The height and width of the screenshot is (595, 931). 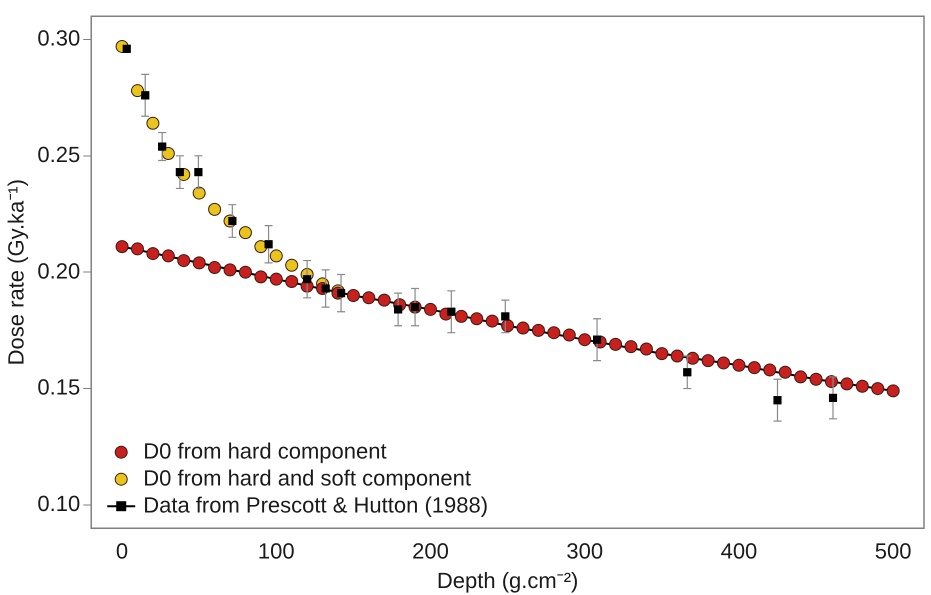 What do you see at coordinates (58, 271) in the screenshot?
I see `y-tick-label: 0.20` at bounding box center [58, 271].